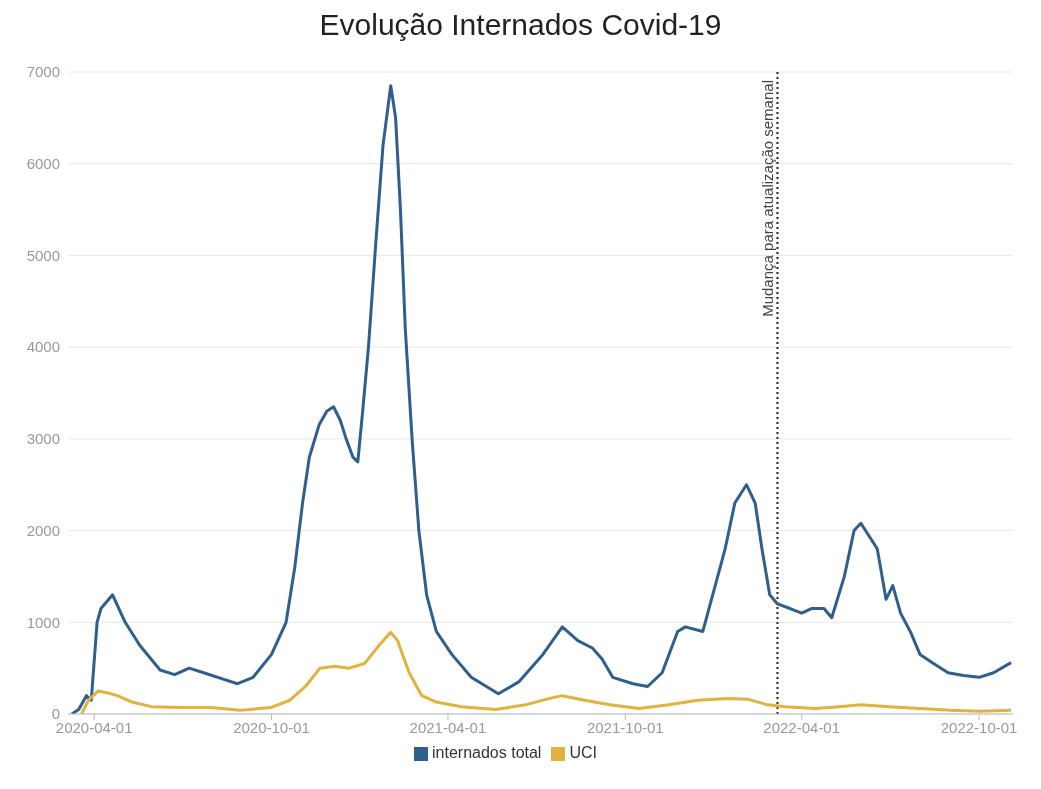 This screenshot has width=1041, height=789. What do you see at coordinates (802, 727) in the screenshot?
I see `x-tick-label: 2022-04-01` at bounding box center [802, 727].